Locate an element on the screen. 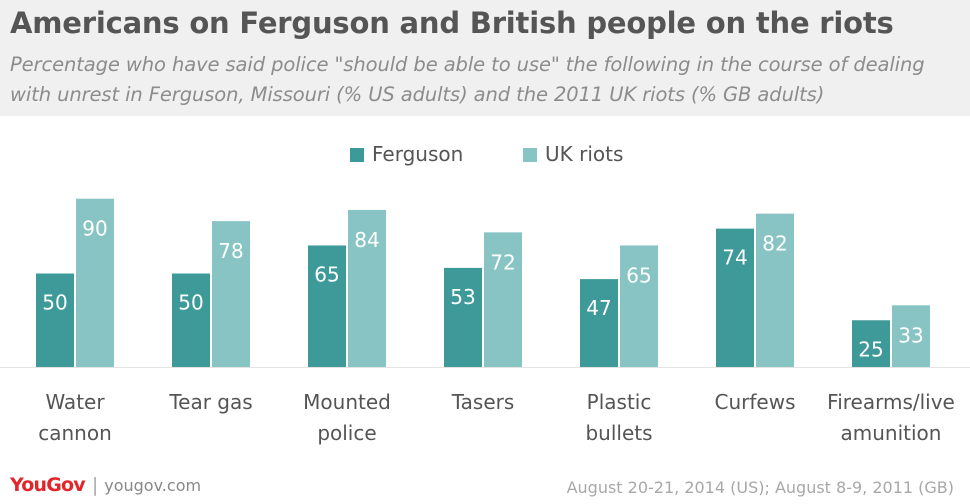  data-label-uk-riots-6: 33 is located at coordinates (910, 335).